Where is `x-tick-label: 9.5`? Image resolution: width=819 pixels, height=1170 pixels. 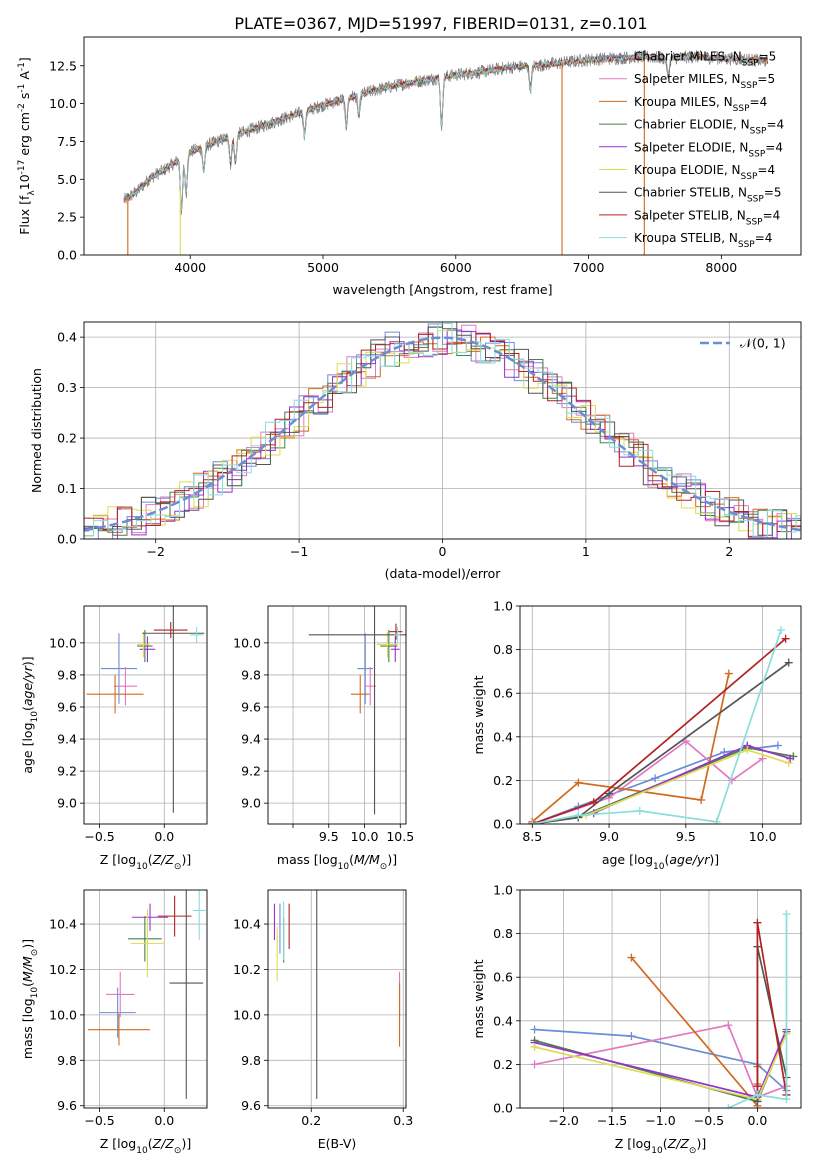
x-tick-label: 9.5 is located at coordinates (686, 836).